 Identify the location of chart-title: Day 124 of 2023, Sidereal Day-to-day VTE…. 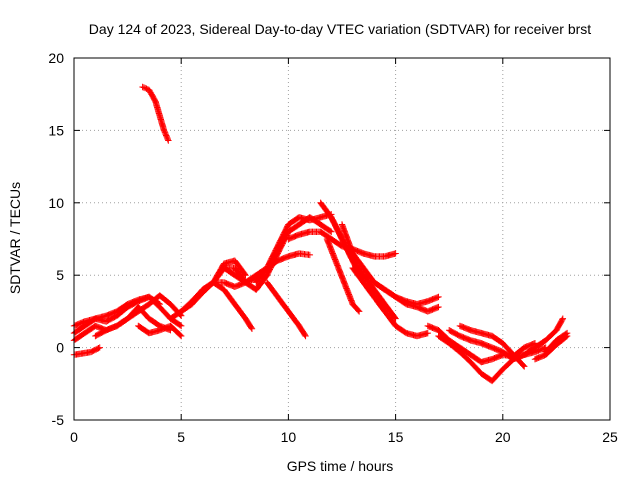
(340, 29).